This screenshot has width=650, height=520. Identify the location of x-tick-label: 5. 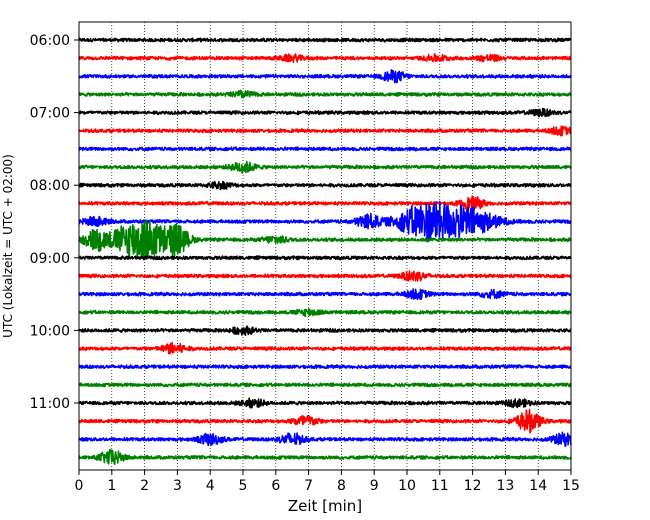
(243, 486).